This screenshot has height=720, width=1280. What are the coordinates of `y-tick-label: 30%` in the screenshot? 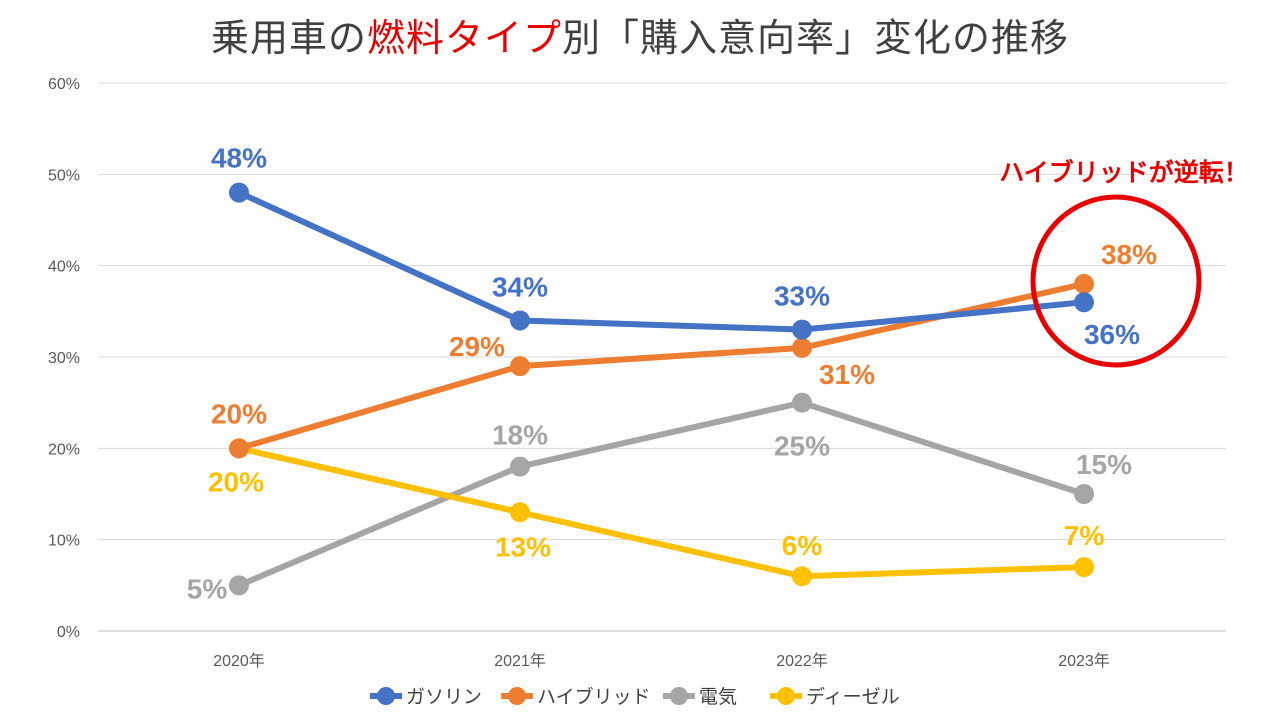 It's located at (64, 358).